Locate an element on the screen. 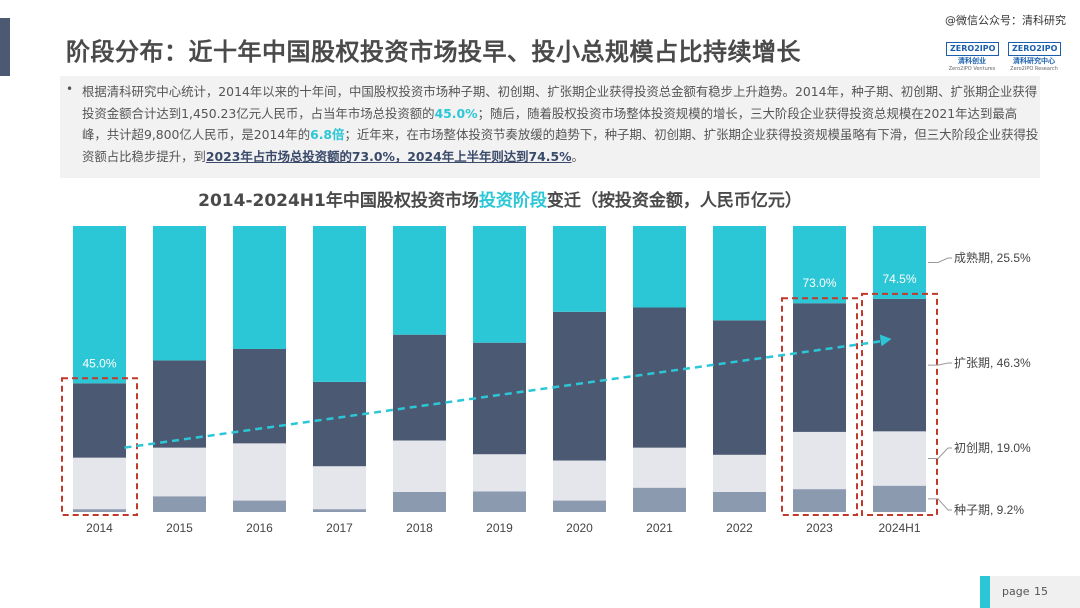 This screenshot has height=608, width=1080. bar-2019-成熟期 is located at coordinates (499, 284).